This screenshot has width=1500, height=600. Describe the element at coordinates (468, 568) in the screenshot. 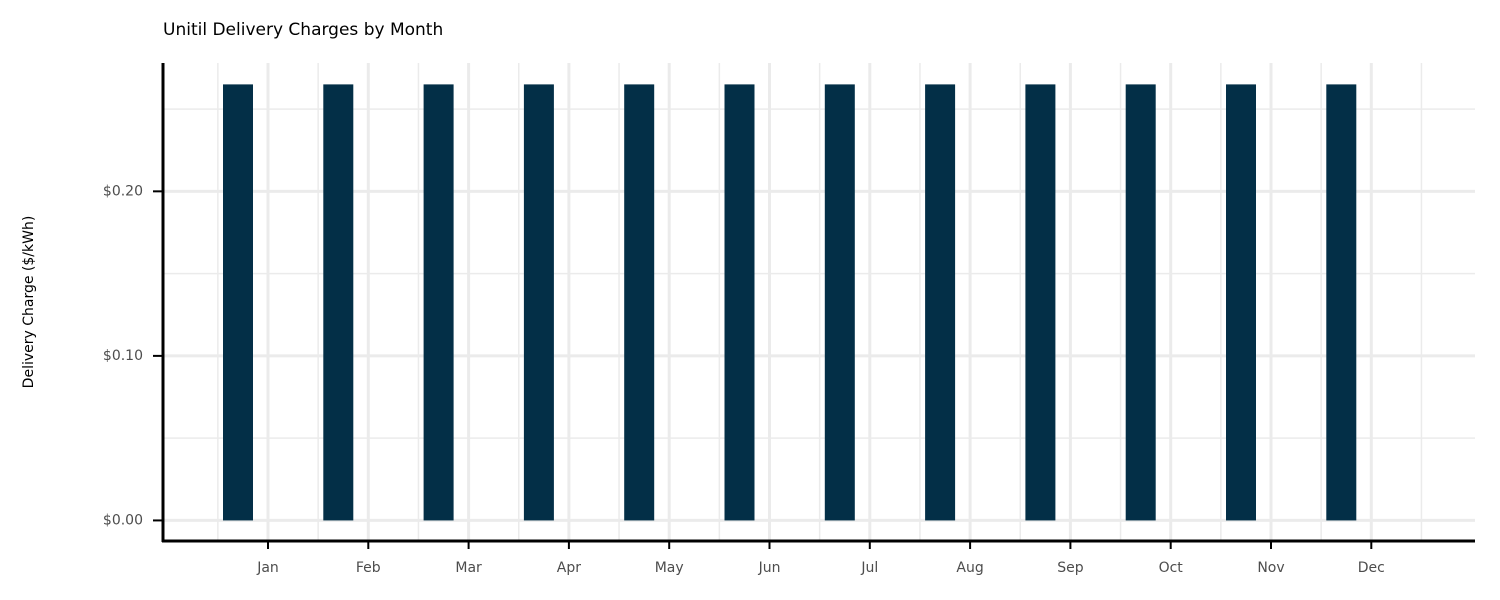

I see `x-tick-label: Mar` at that location.